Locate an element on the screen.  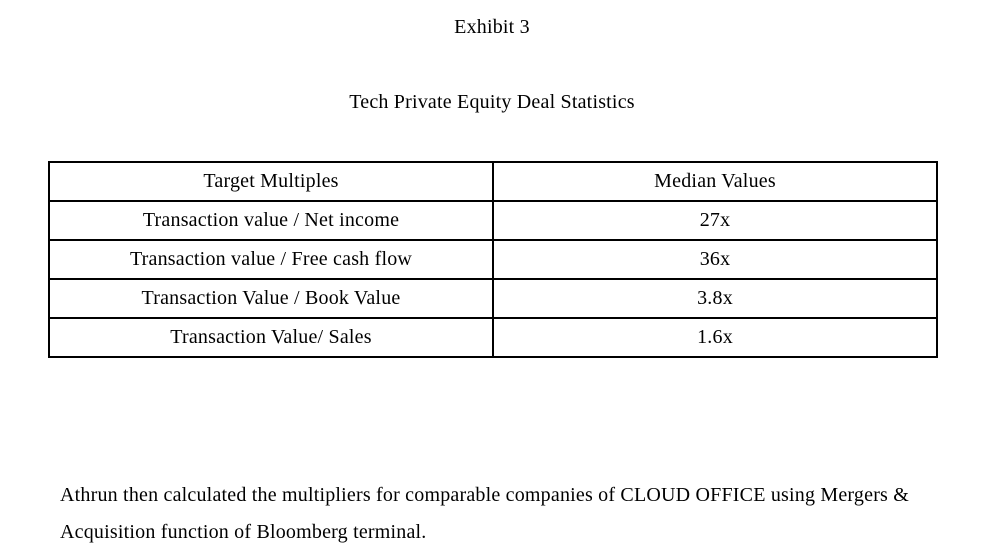
column-header-target-multiples: Target Multiples is located at coordinates (271, 181).